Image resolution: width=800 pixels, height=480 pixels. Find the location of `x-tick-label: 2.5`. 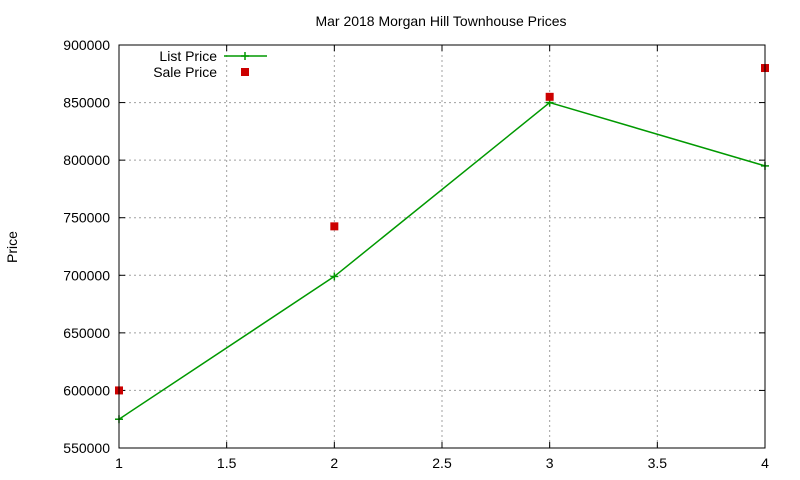

x-tick-label: 2.5 is located at coordinates (442, 463).